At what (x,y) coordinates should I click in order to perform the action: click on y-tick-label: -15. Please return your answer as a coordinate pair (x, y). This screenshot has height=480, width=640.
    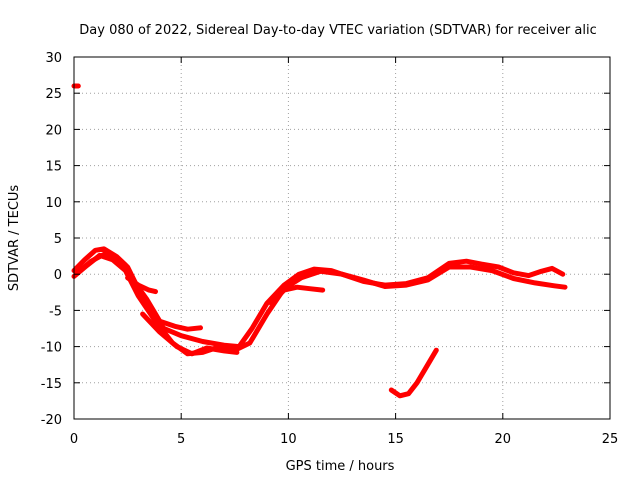
    Looking at the image, I should click on (51, 384).